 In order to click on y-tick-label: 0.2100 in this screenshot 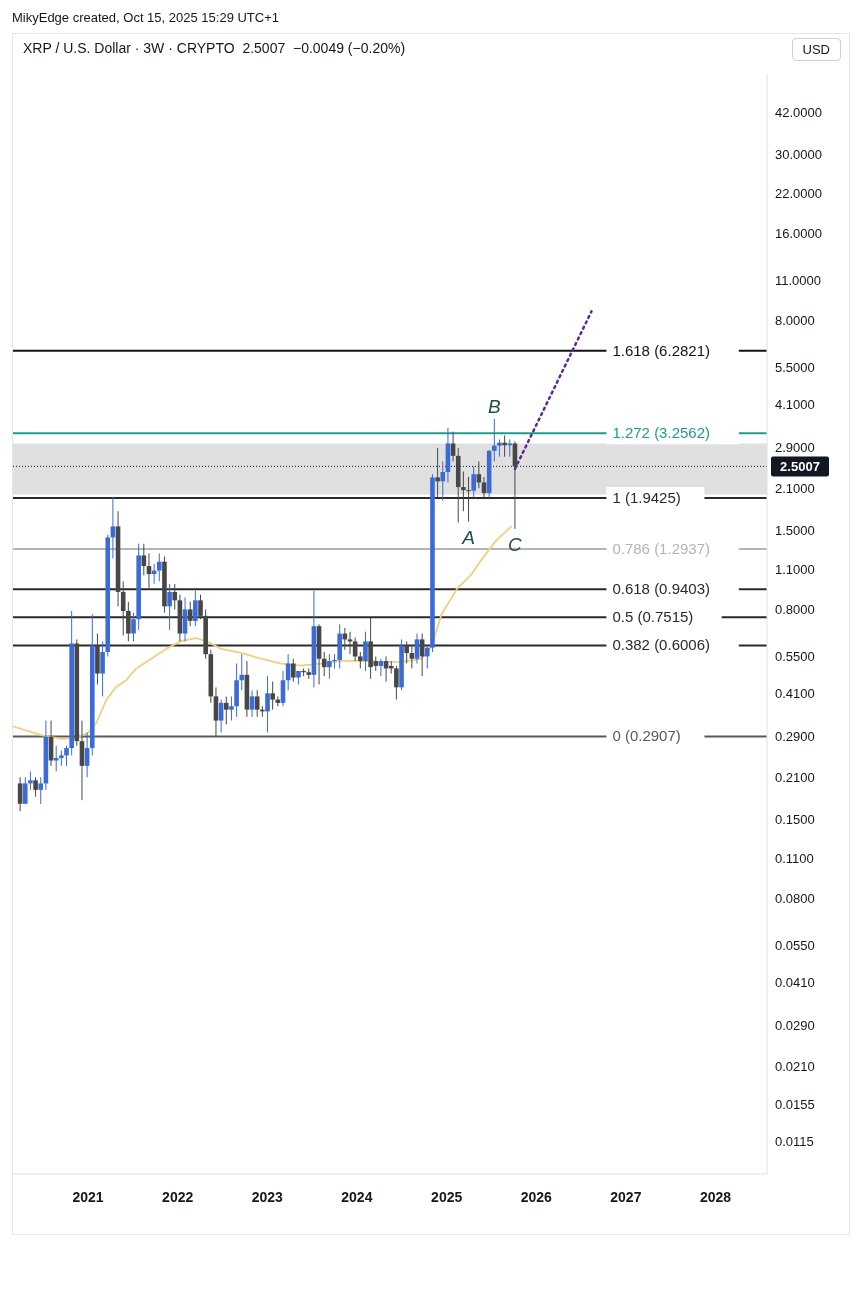, I will do `click(795, 777)`.